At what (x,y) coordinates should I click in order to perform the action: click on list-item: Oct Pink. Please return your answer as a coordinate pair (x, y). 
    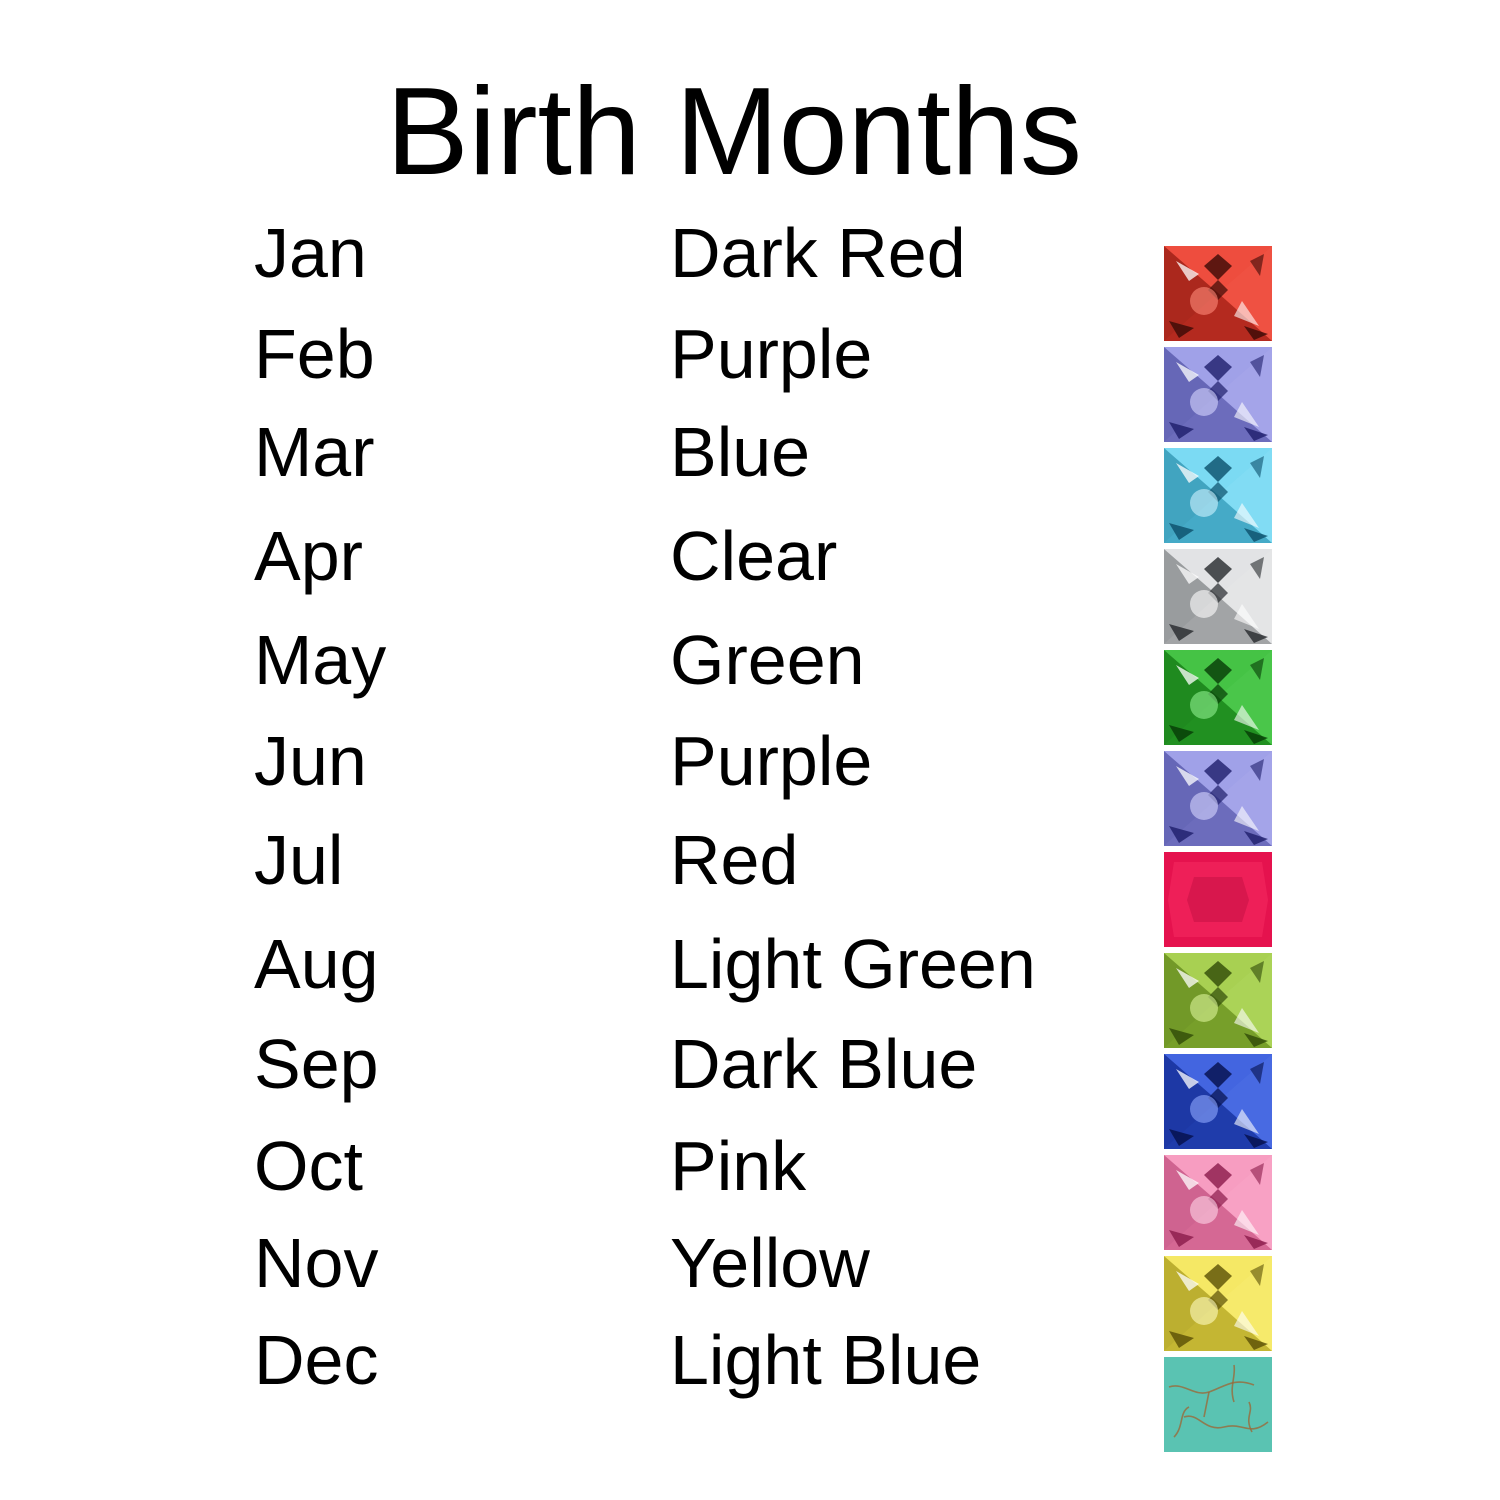
    Looking at the image, I should click on (750, 1183).